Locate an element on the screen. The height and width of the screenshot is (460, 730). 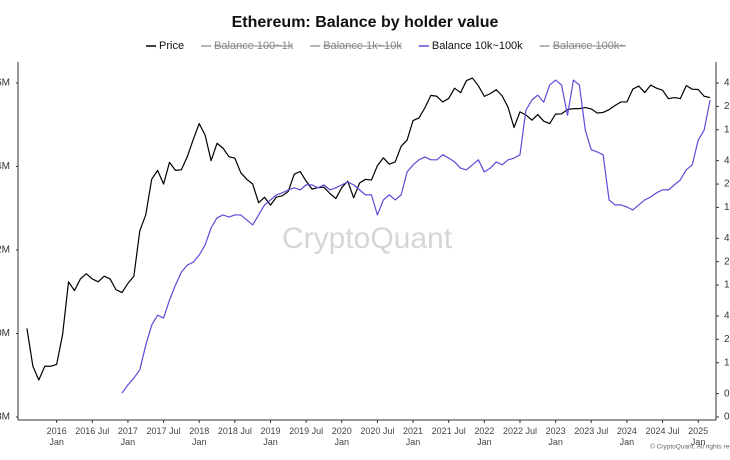
y2-tick-label: 1 is located at coordinates (727, 362).